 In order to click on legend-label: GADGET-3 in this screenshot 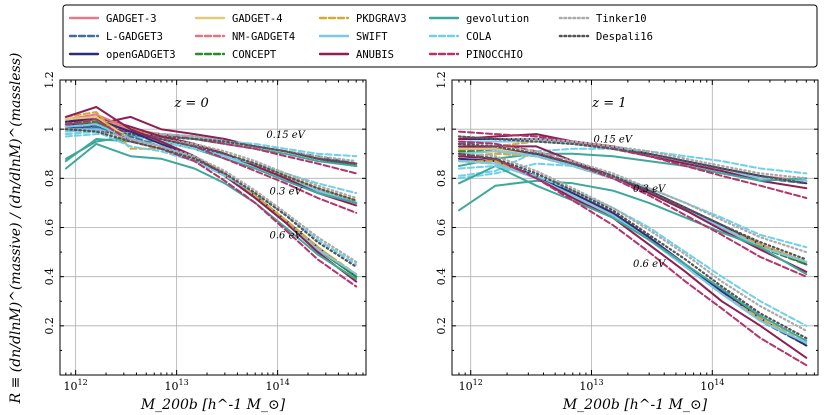, I will do `click(131, 19)`.